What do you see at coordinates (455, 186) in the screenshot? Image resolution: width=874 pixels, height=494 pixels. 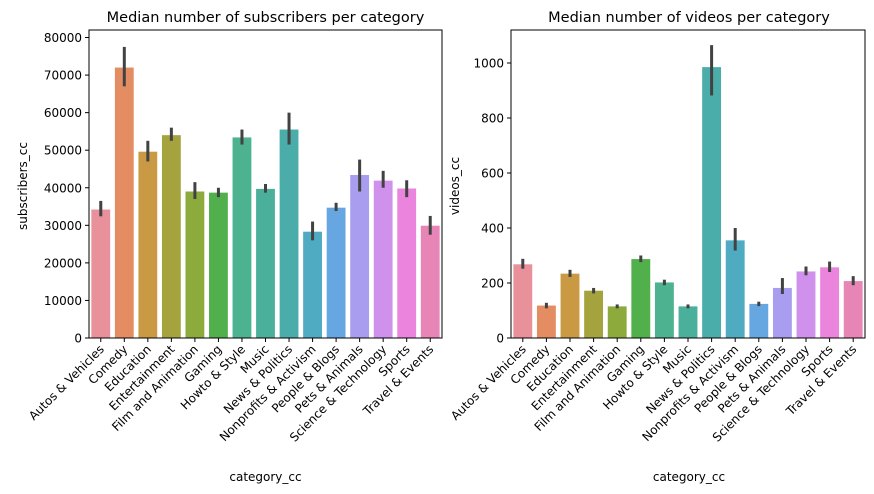 I see `y-axis-label: videos_cc` at bounding box center [455, 186].